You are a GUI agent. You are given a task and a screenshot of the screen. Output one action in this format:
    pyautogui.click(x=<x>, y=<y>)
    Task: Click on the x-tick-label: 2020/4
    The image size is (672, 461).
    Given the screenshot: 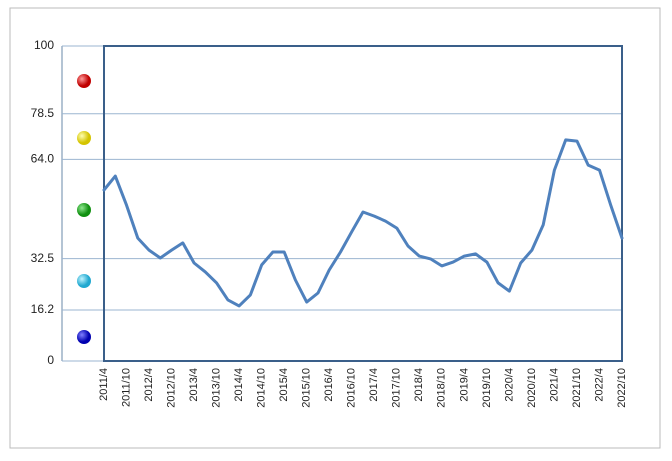 What is the action you would take?
    pyautogui.click(x=509, y=385)
    